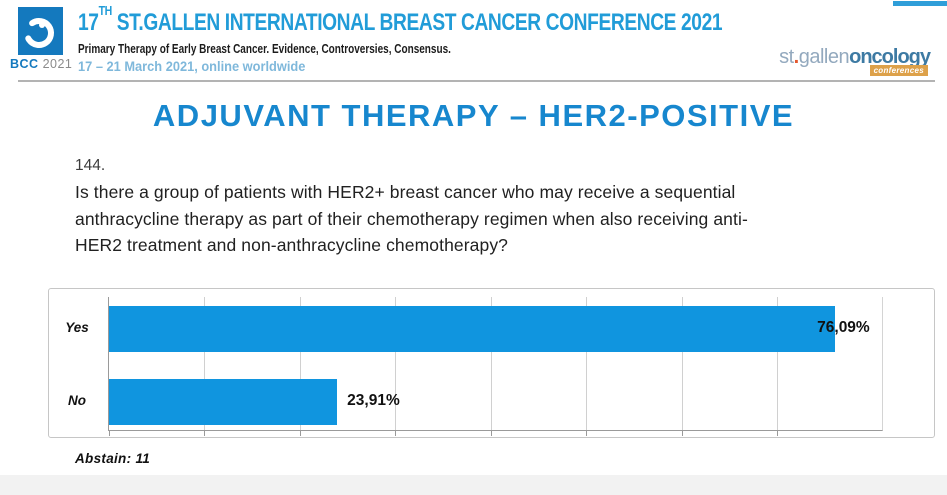 Image resolution: width=947 pixels, height=495 pixels. Describe the element at coordinates (476, 81) in the screenshot. I see `header-divider` at that location.